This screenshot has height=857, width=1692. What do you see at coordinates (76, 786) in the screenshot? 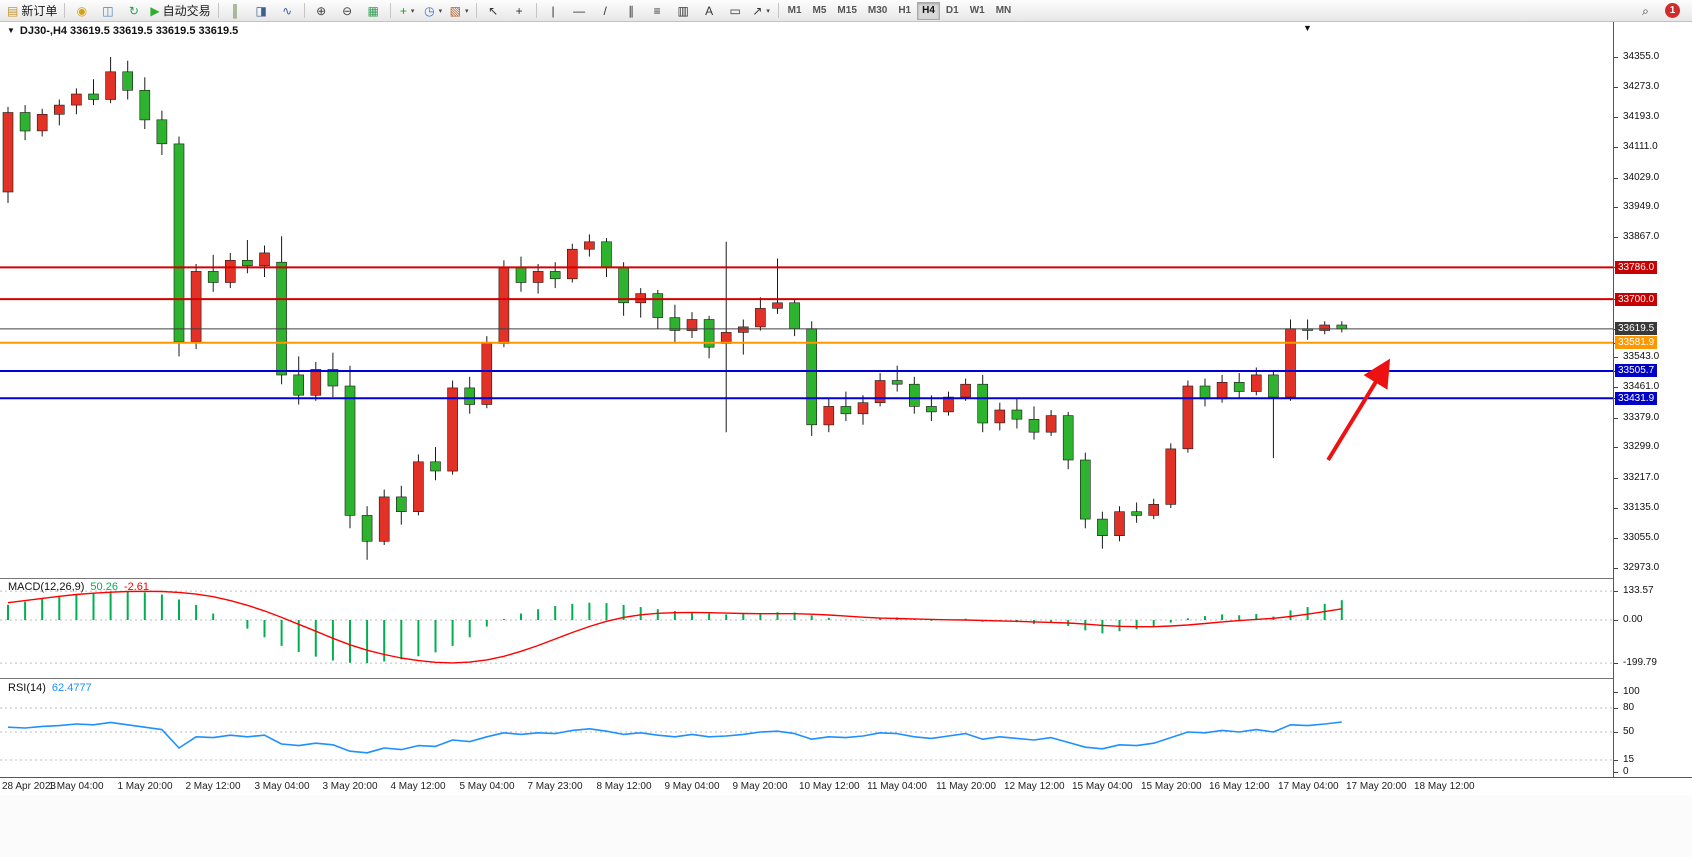
I see `time-axis-label: 1 May 04:00` at bounding box center [76, 786].